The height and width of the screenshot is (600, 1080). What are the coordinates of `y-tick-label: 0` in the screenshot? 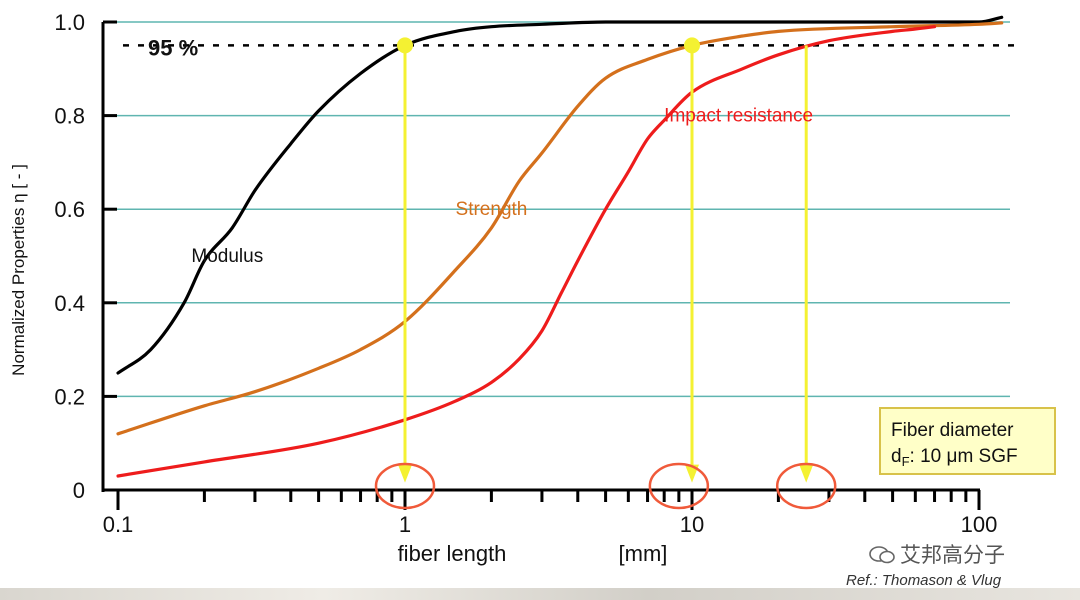 It's located at (79, 490).